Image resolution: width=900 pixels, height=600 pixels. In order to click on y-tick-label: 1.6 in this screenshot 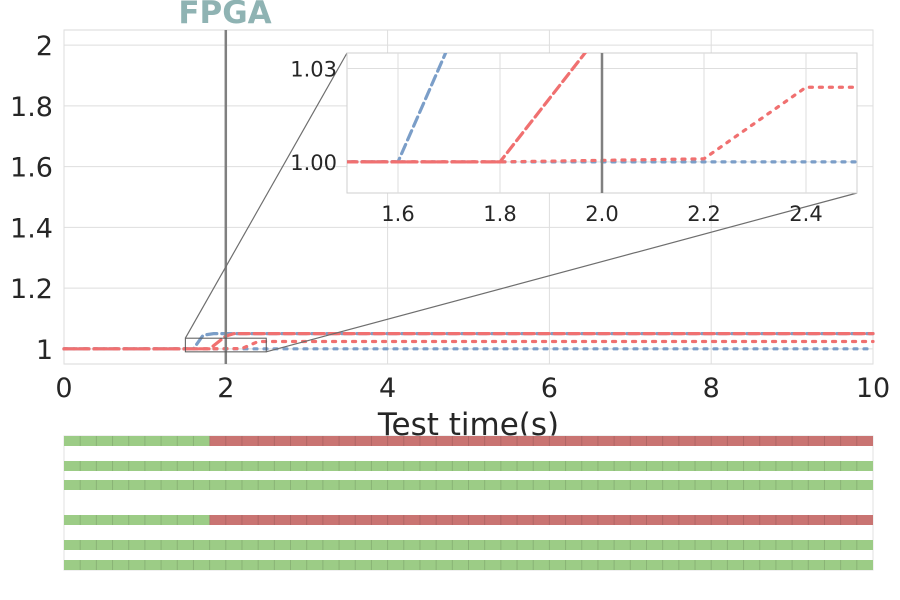, I will do `click(31, 168)`.